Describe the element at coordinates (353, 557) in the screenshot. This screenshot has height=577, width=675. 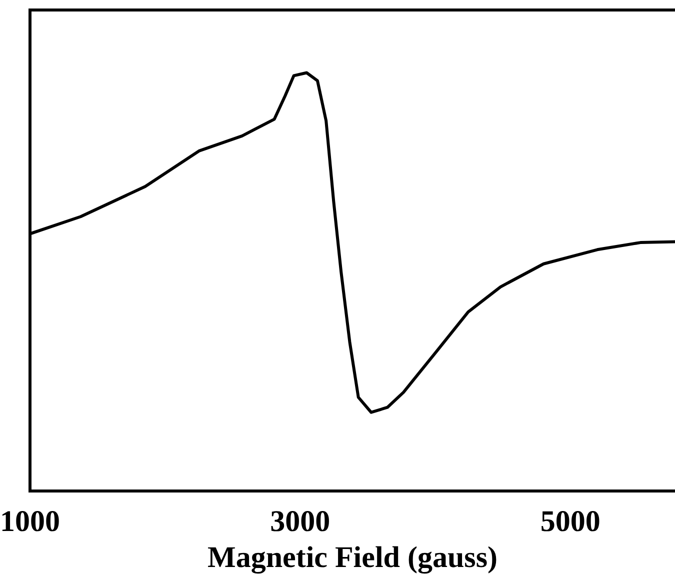
I see `x-axis-title: Magnetic Field (gauss)` at that location.